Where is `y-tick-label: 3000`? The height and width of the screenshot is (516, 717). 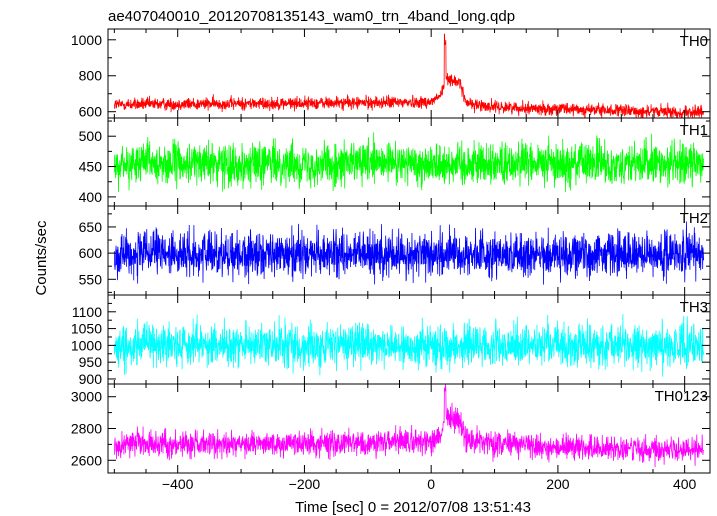
y-tick-label: 3000 is located at coordinates (86, 397).